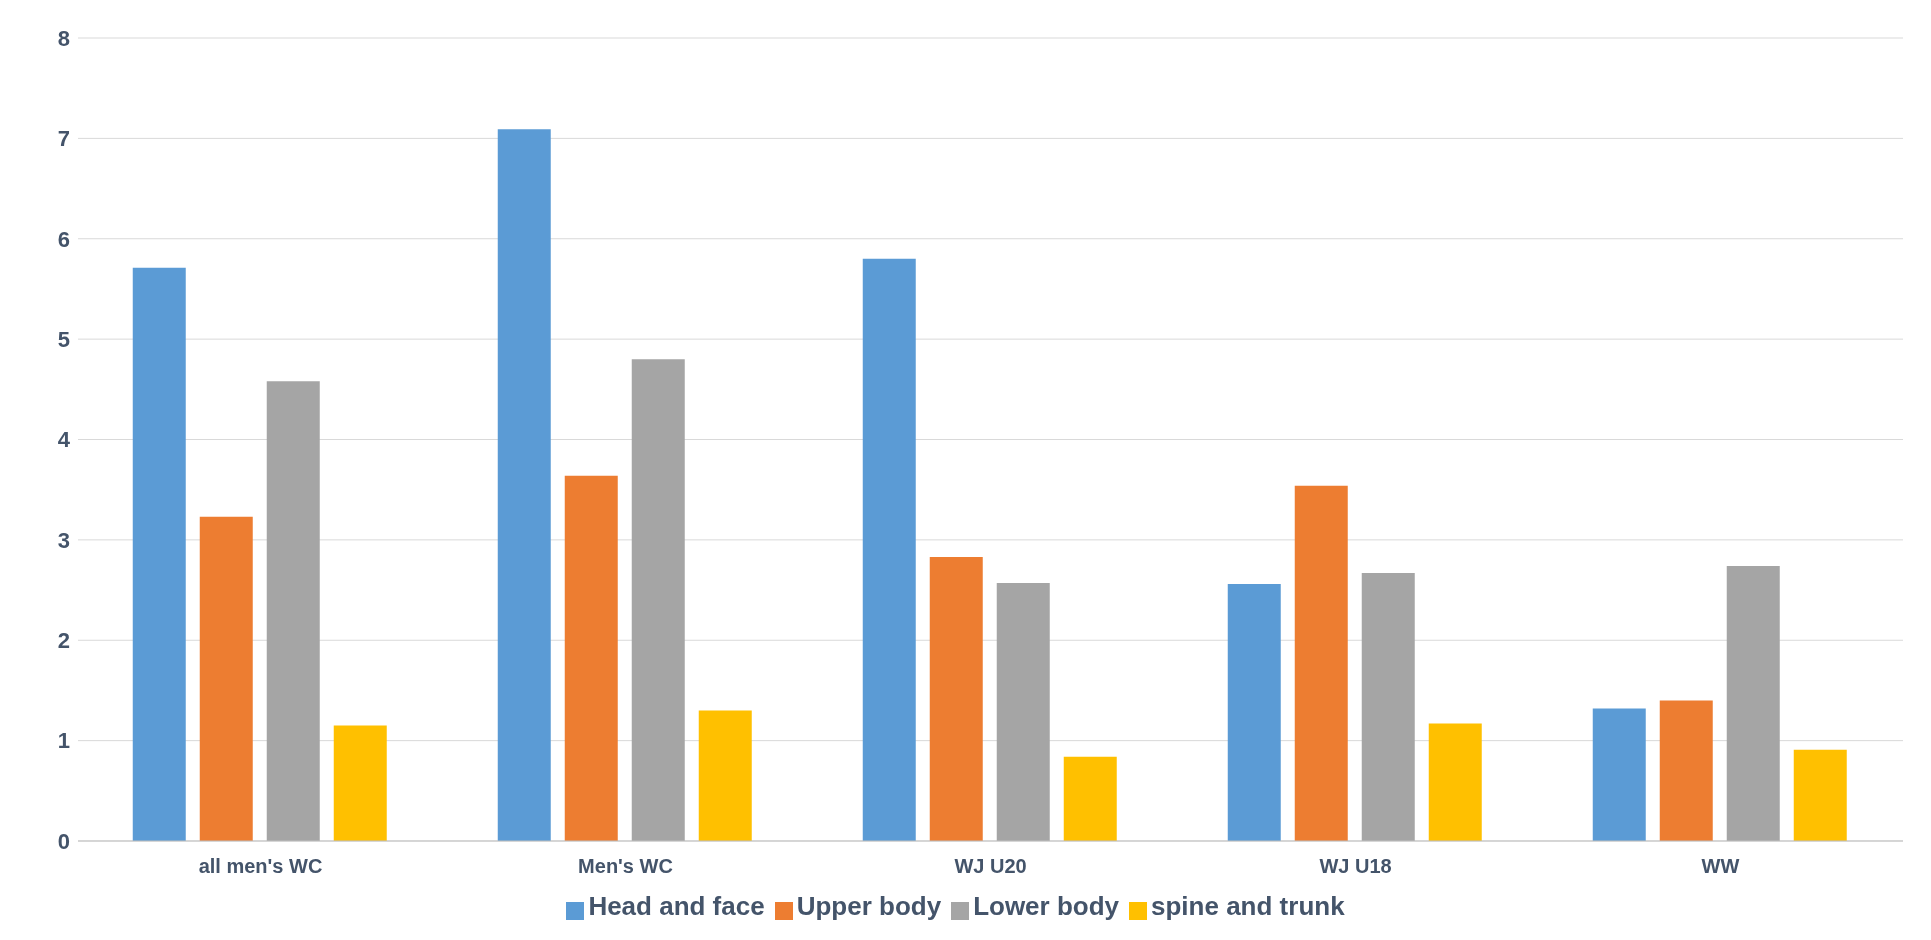 This screenshot has height=940, width=1931. What do you see at coordinates (625, 866) in the screenshot?
I see `x-tick-label: Men's WC` at bounding box center [625, 866].